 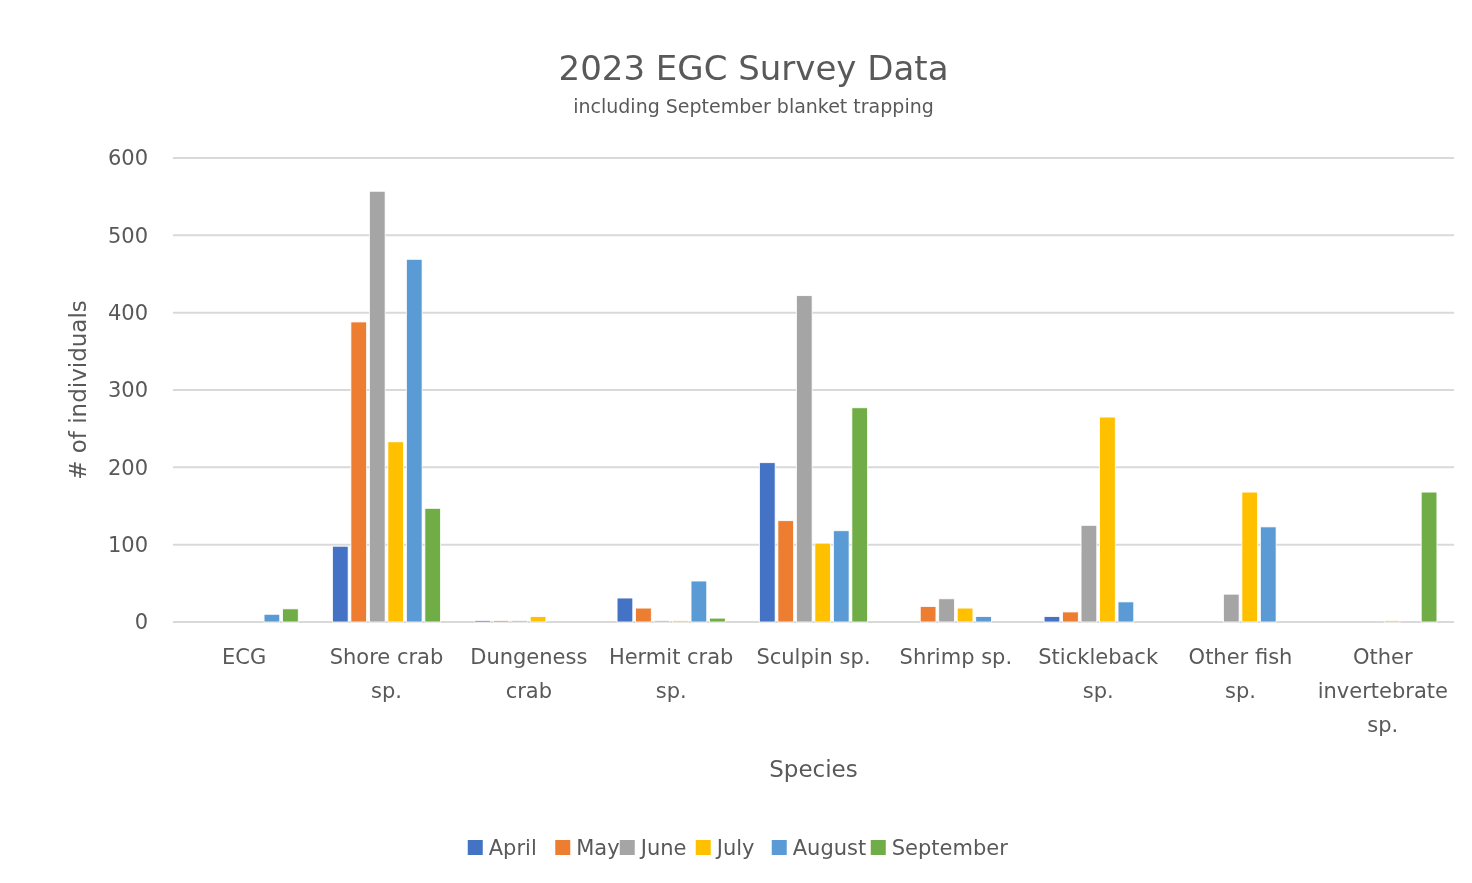 What do you see at coordinates (529, 674) in the screenshot?
I see `x-tick-label: Dungeness crab` at bounding box center [529, 674].